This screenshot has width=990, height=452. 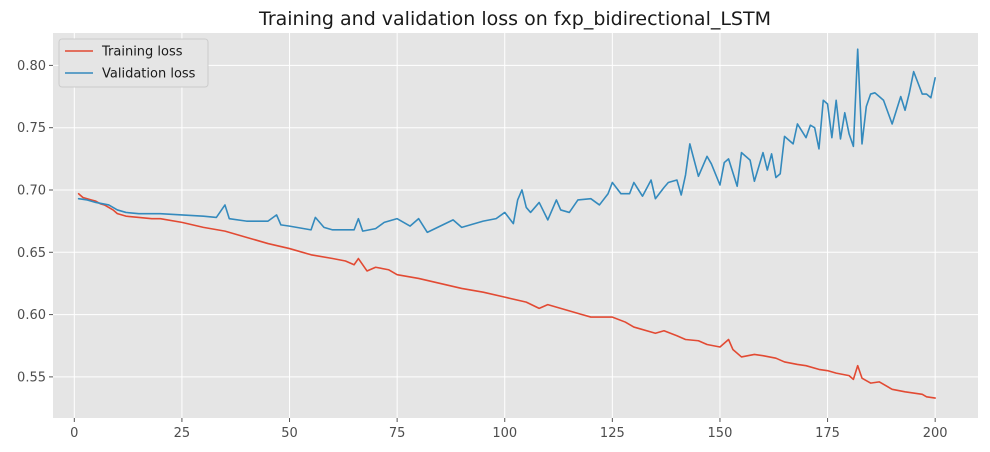 I want to click on y-tick-label: 0.70, so click(x=31, y=190).